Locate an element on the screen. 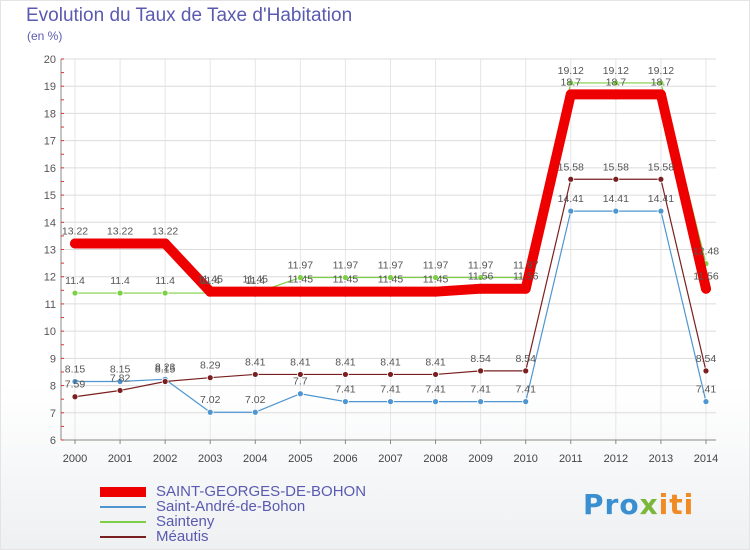 The height and width of the screenshot is (550, 750). x-tick-label: 2014 is located at coordinates (706, 459).